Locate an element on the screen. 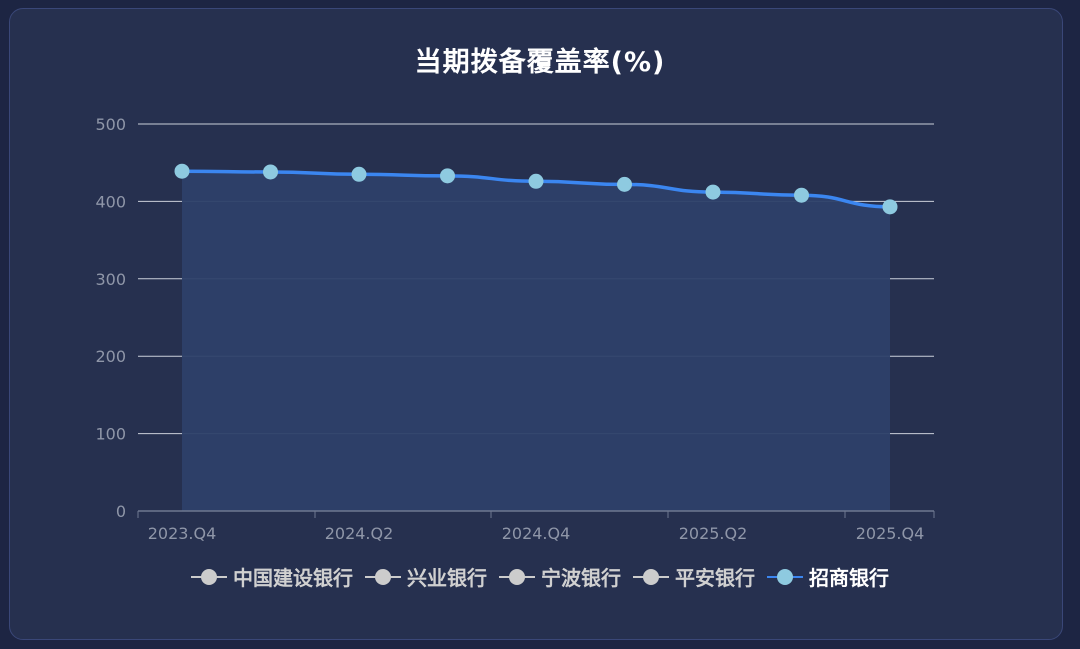 This screenshot has height=649, width=1080. chart-title: 当期拨备覆盖率(%) is located at coordinates (540, 62).